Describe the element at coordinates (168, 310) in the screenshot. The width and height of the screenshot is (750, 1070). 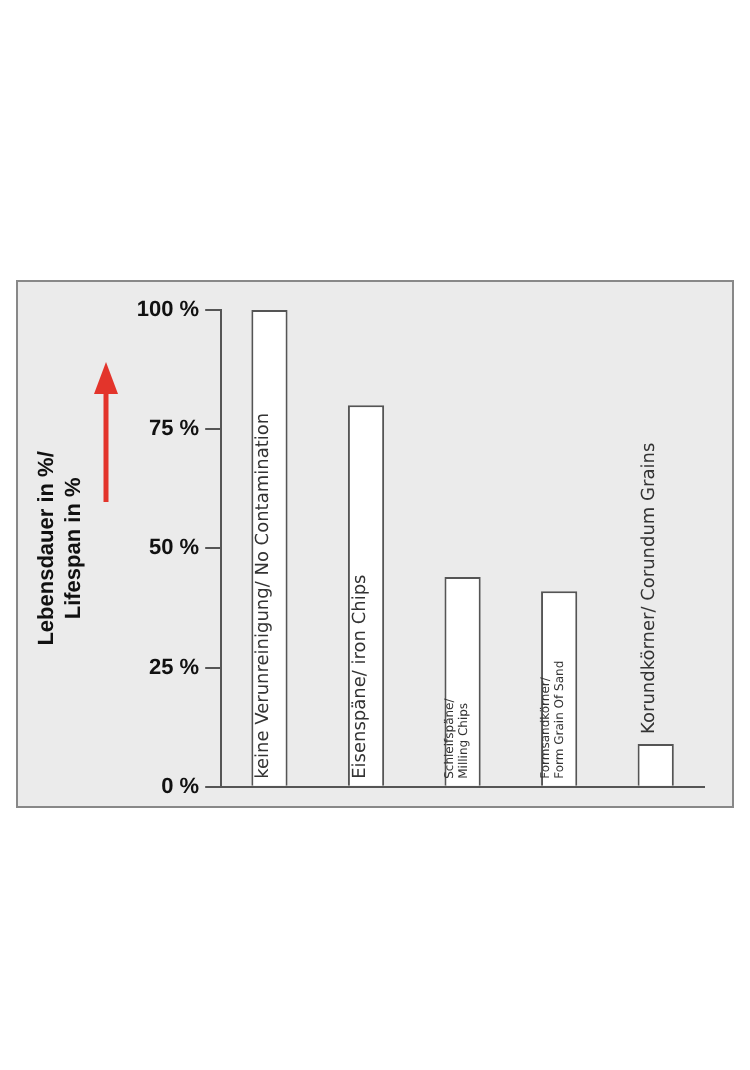
I see `y-tick-label: 100 %` at that location.